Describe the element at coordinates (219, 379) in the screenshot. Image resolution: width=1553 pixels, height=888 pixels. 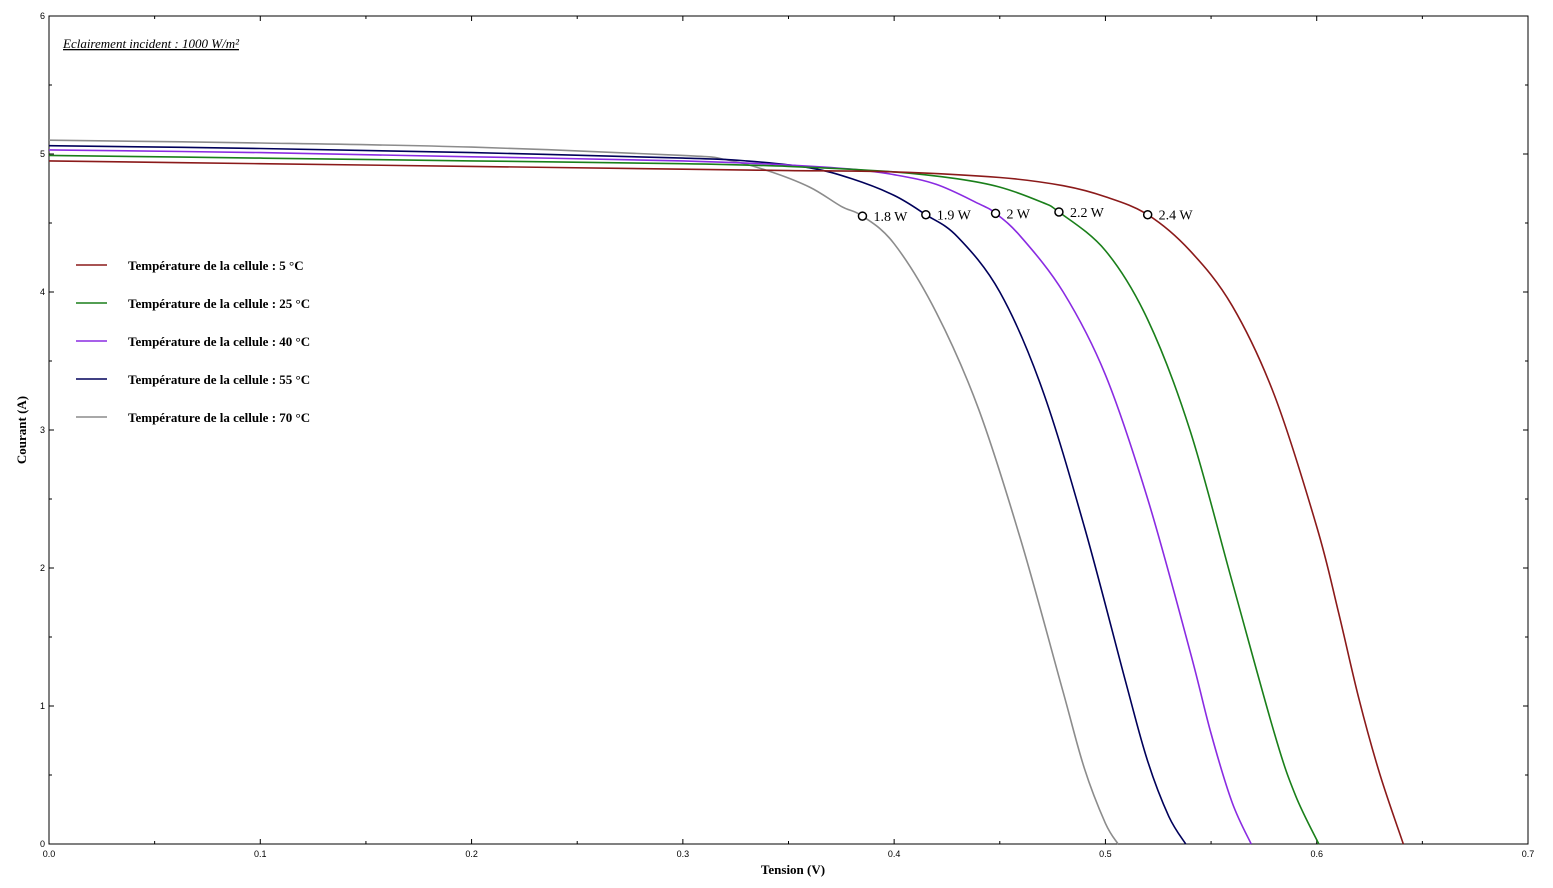
I see `legend-label: Température de la cellule : 55 °C` at that location.